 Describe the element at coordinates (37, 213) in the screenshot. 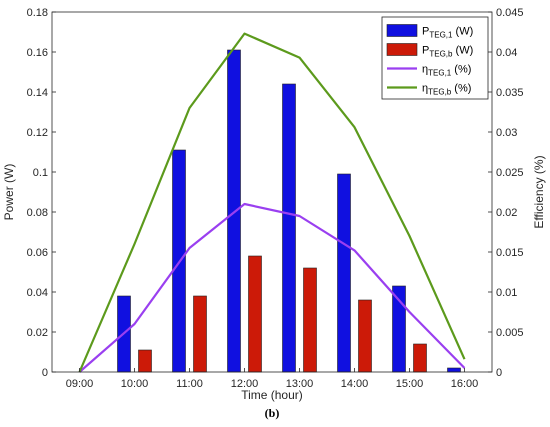

I see `left-tick-label: 0.08` at that location.